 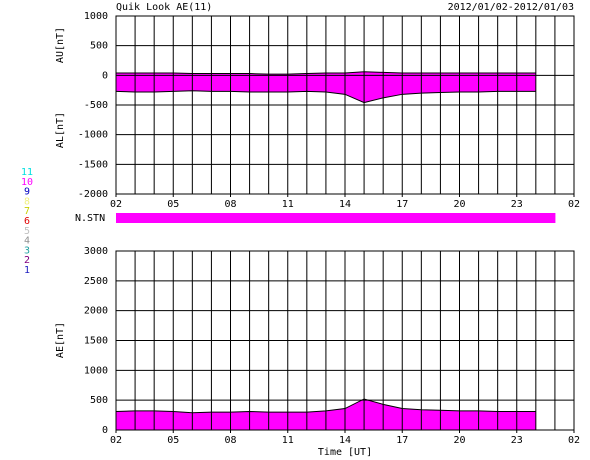 What do you see at coordinates (60, 45) in the screenshot?
I see `au-label: AU[nT]` at bounding box center [60, 45].